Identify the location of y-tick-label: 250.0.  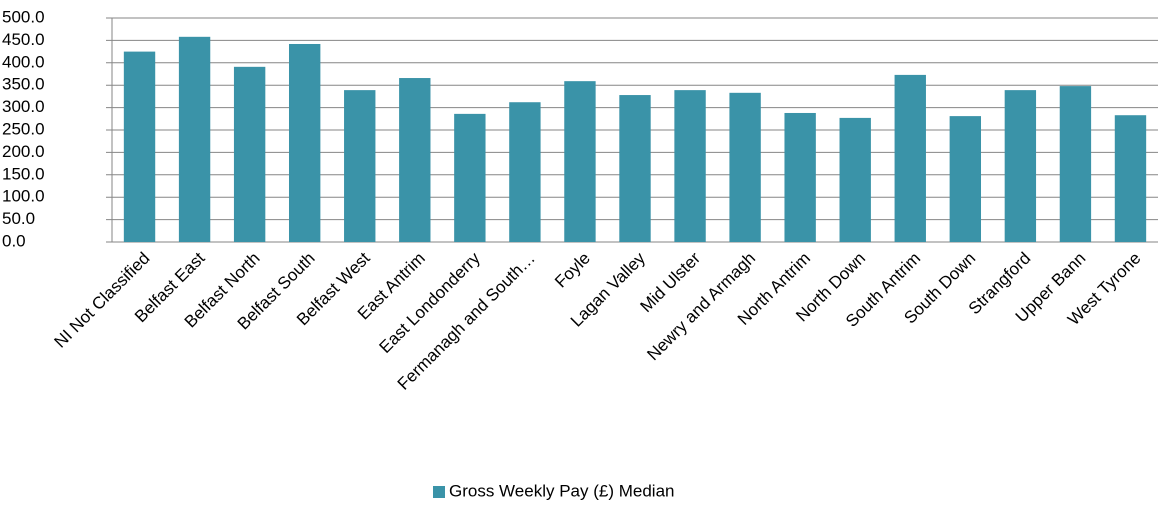
(23, 128).